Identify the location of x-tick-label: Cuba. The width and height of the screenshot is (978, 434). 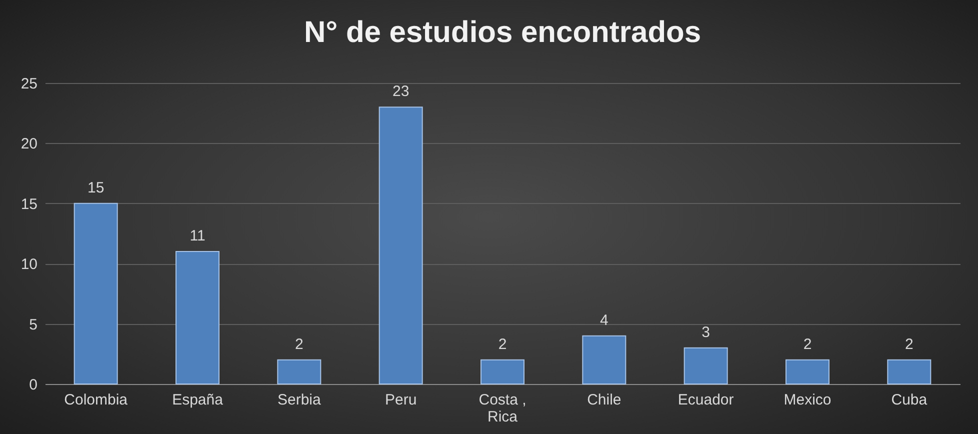
(909, 400).